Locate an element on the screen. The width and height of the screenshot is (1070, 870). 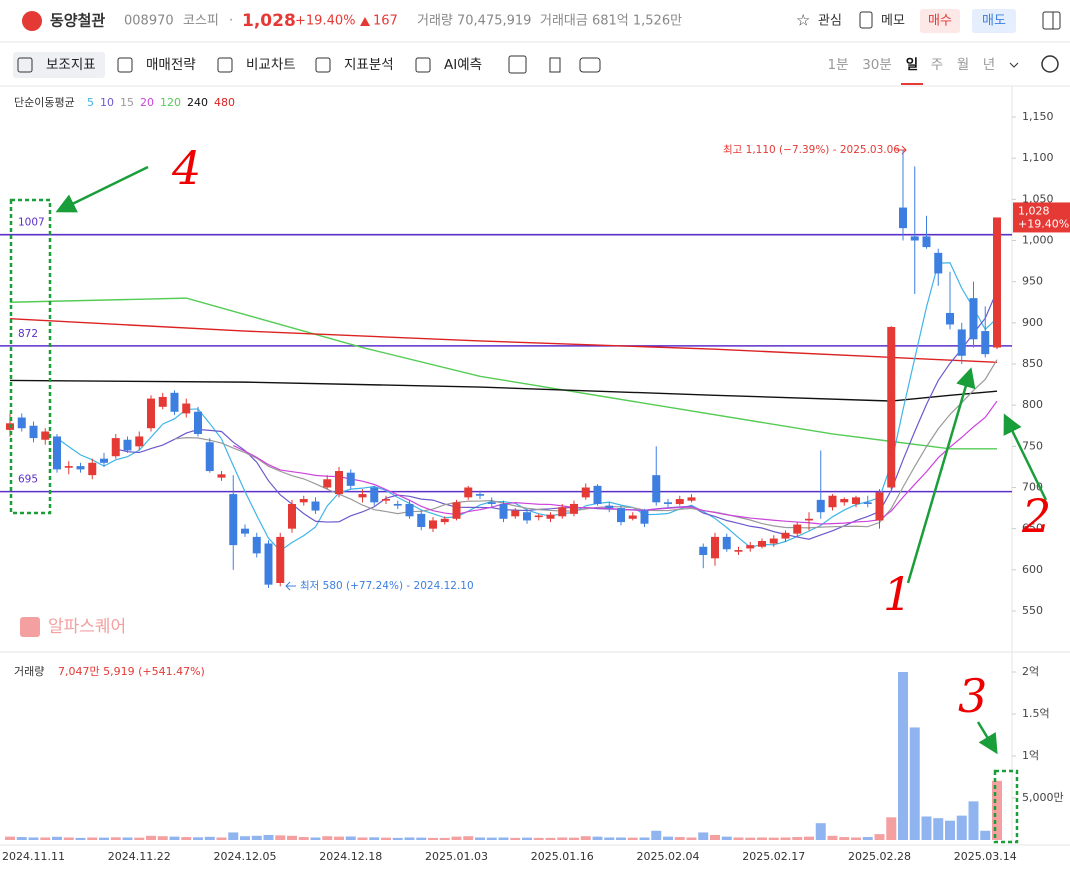
sell: 매도 is located at coordinates (994, 21).